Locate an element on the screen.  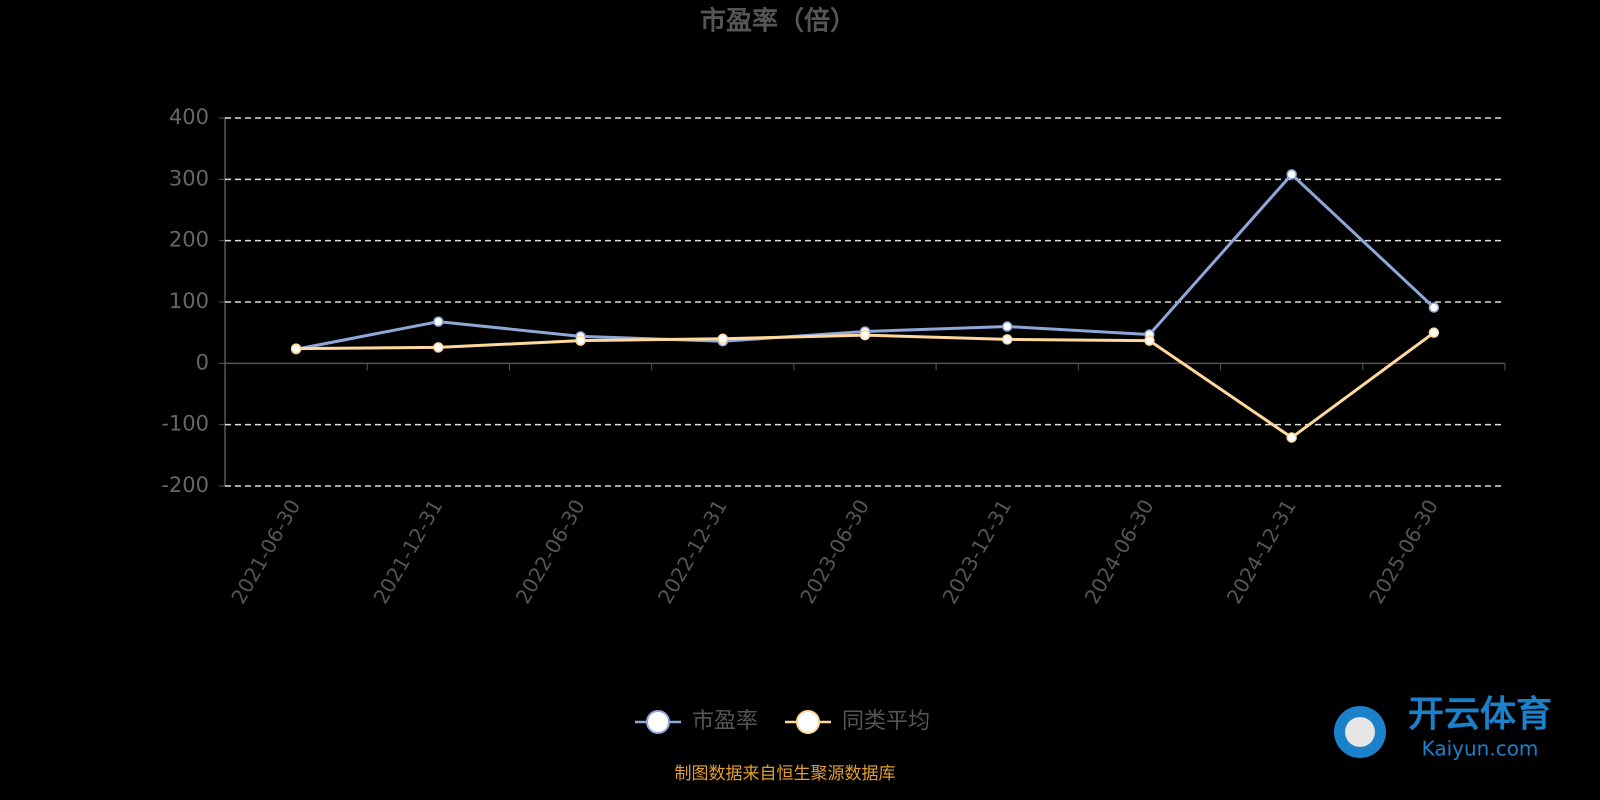
x-tick-label: 2025-06-30 is located at coordinates (1403, 551).